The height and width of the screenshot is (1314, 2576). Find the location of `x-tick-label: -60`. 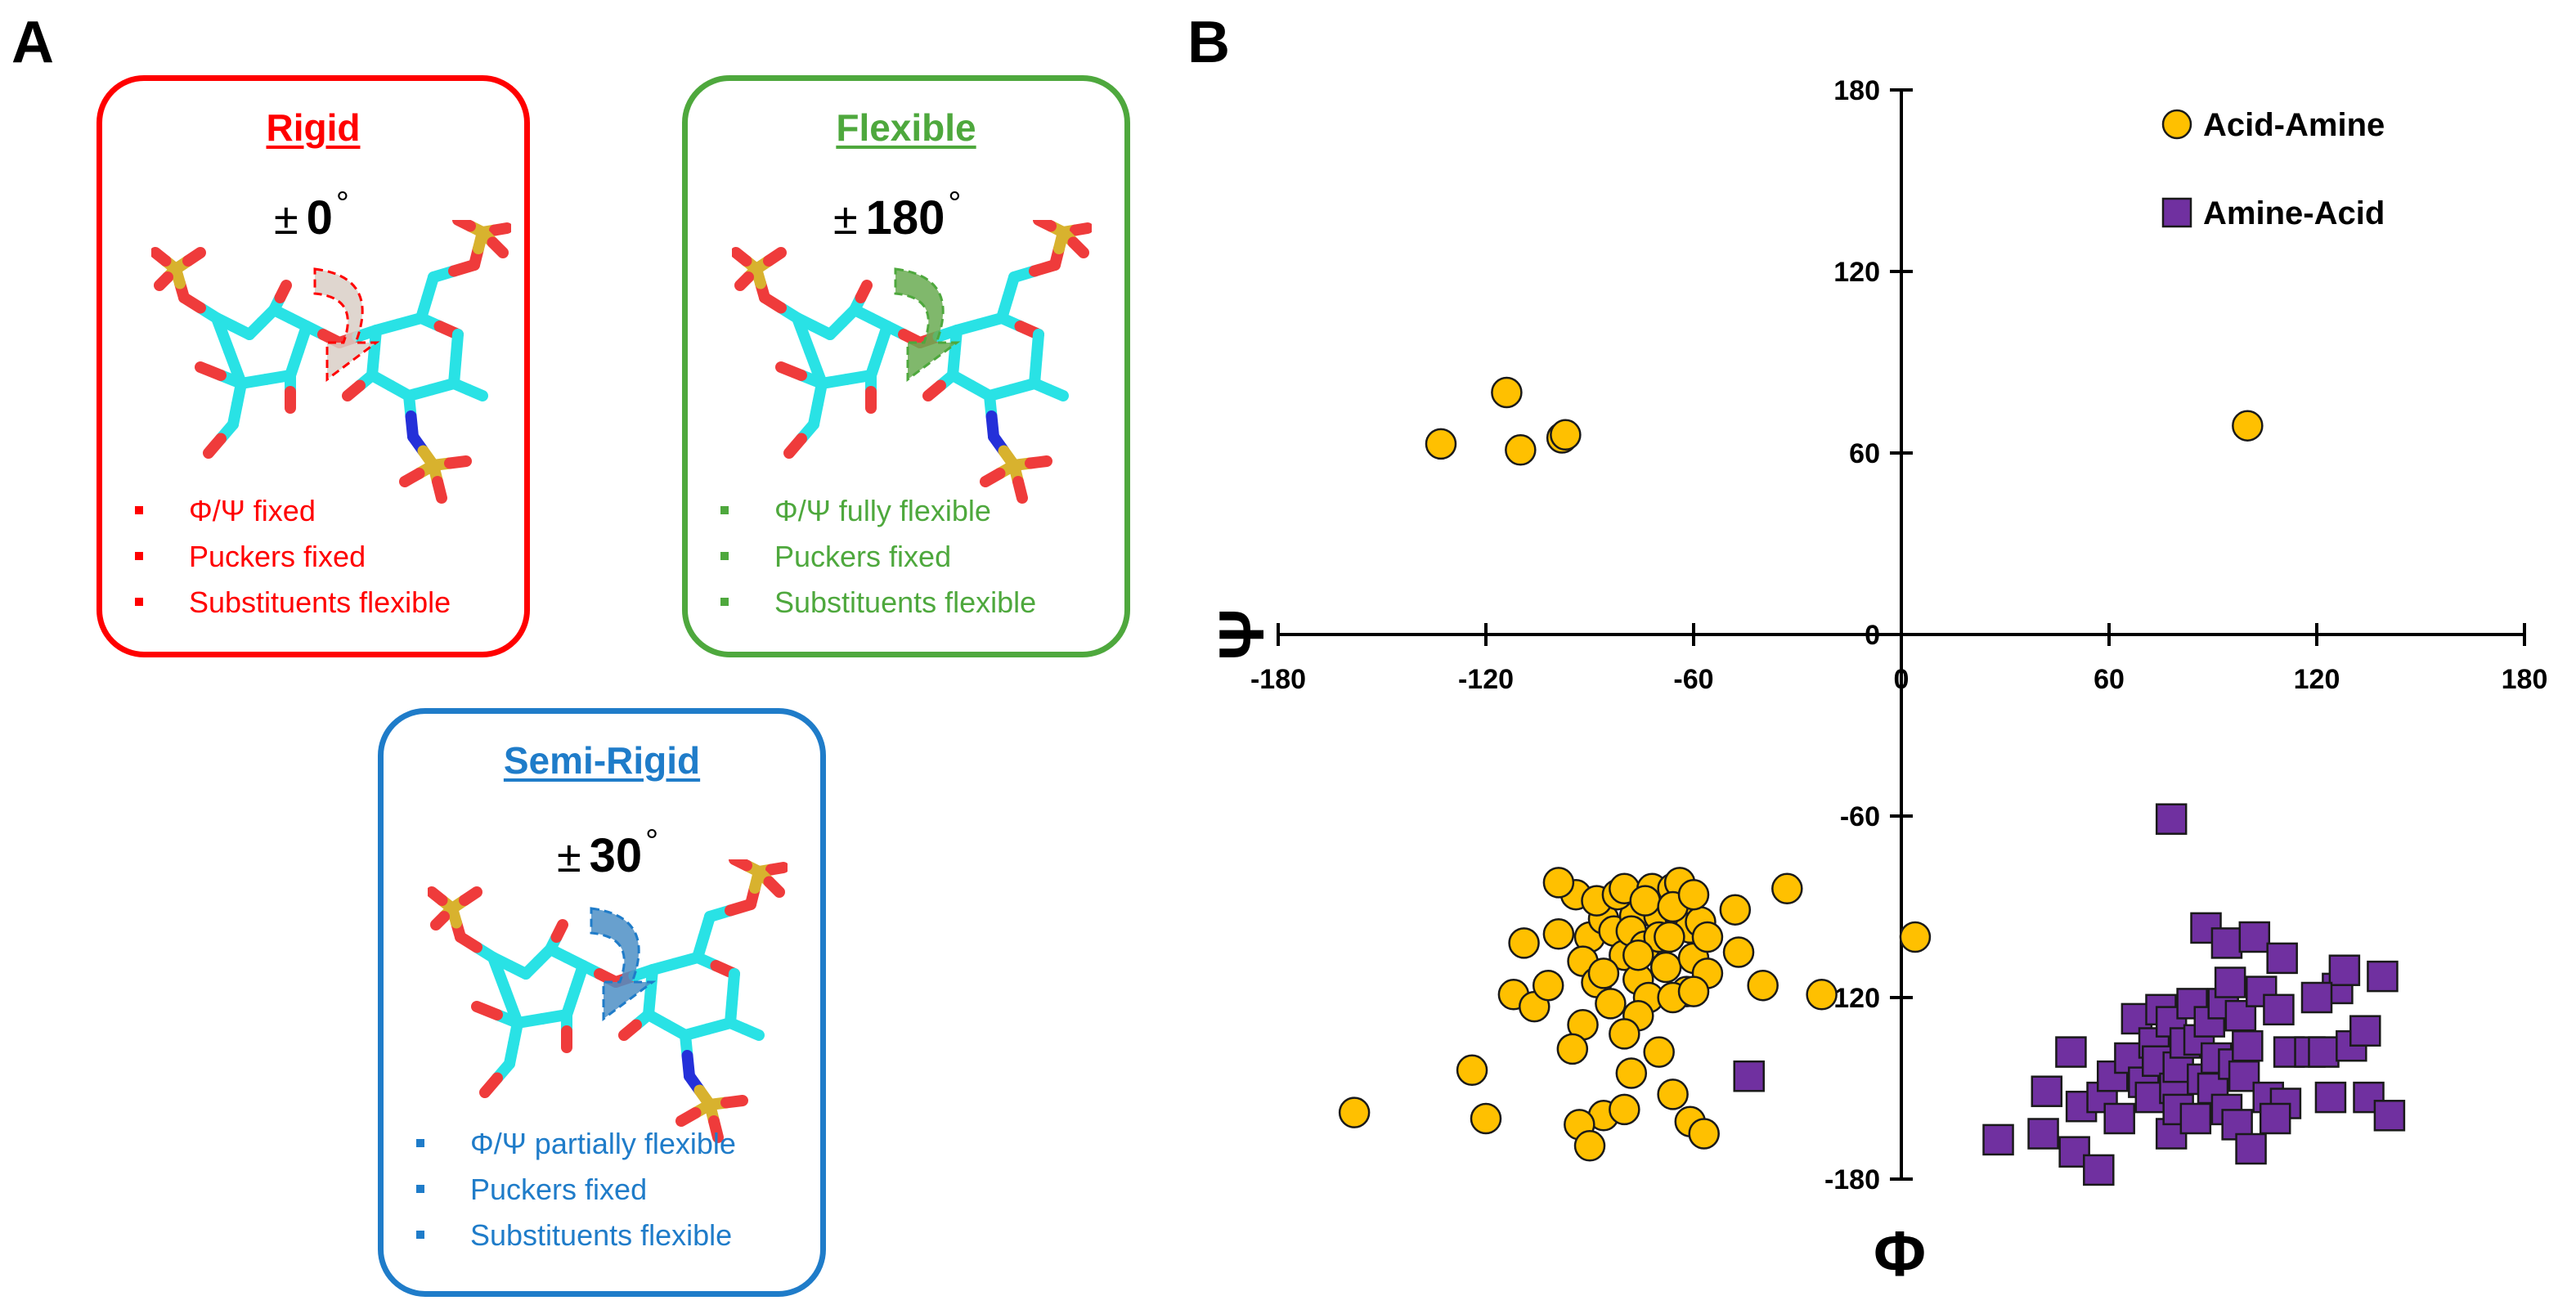

x-tick-label: -60 is located at coordinates (1693, 679).